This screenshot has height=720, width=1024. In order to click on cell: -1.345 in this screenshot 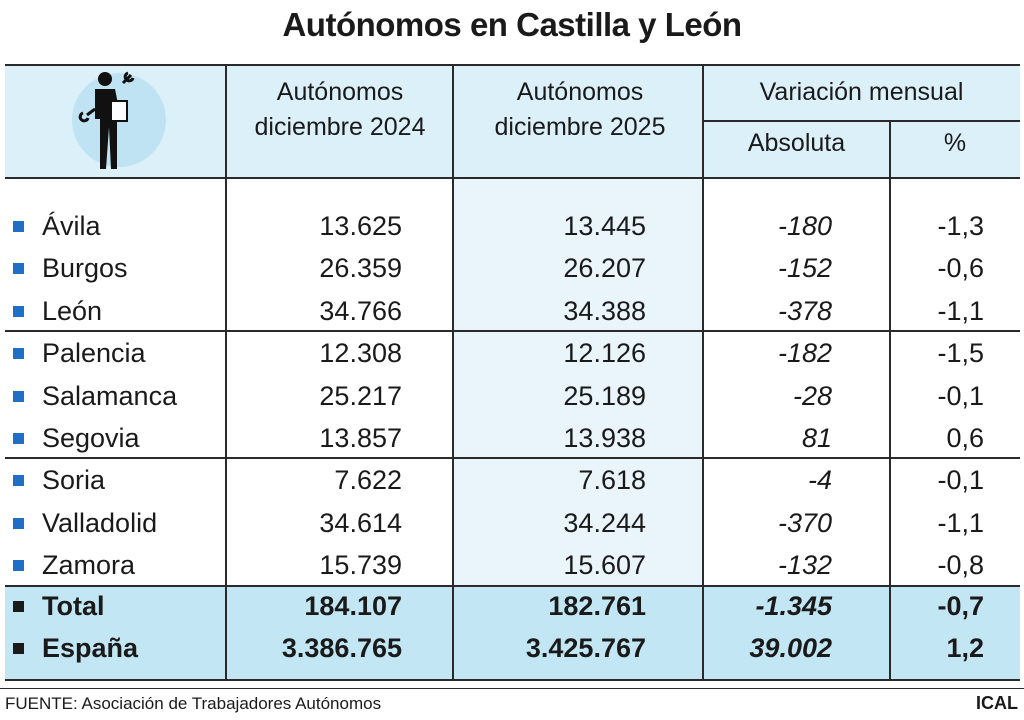, I will do `click(793, 606)`.